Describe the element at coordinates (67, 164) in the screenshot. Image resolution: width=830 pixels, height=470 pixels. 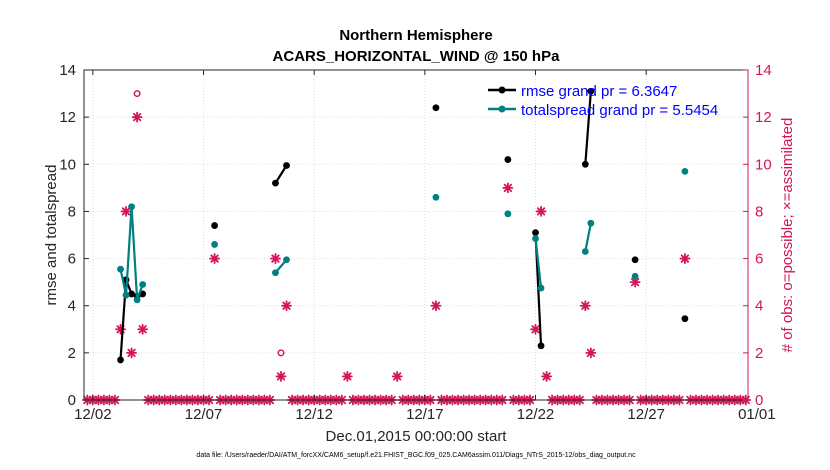
I see `y-tick-label: 10` at that location.